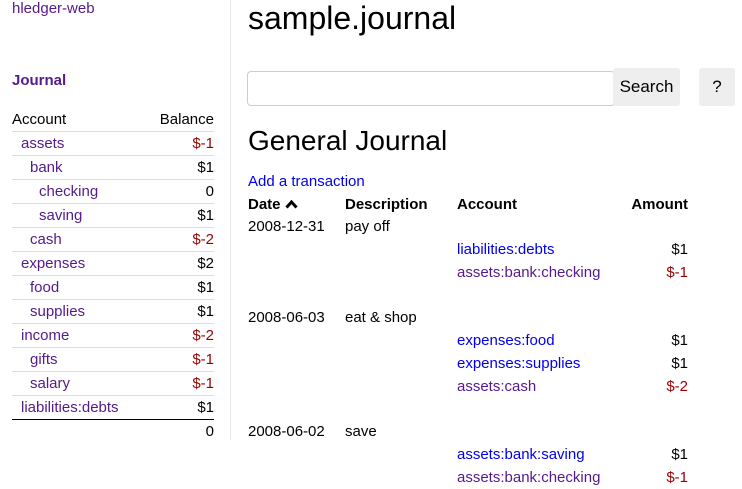  I want to click on journal-link: Journal, so click(39, 80).